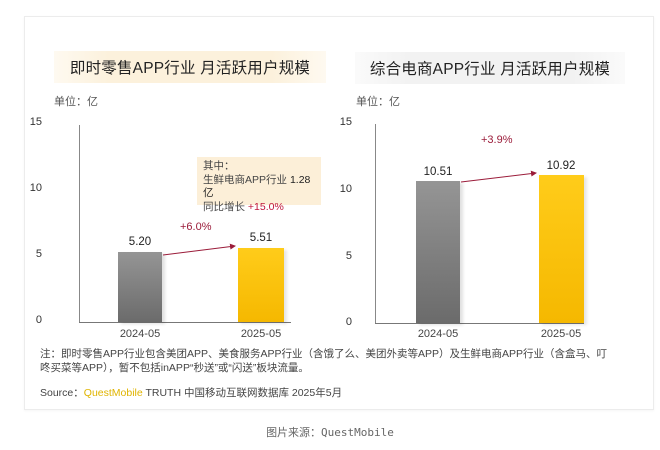 The width and height of the screenshot is (660, 450). What do you see at coordinates (265, 206) in the screenshot?
I see `callout-line3-value: +15.0%` at bounding box center [265, 206].